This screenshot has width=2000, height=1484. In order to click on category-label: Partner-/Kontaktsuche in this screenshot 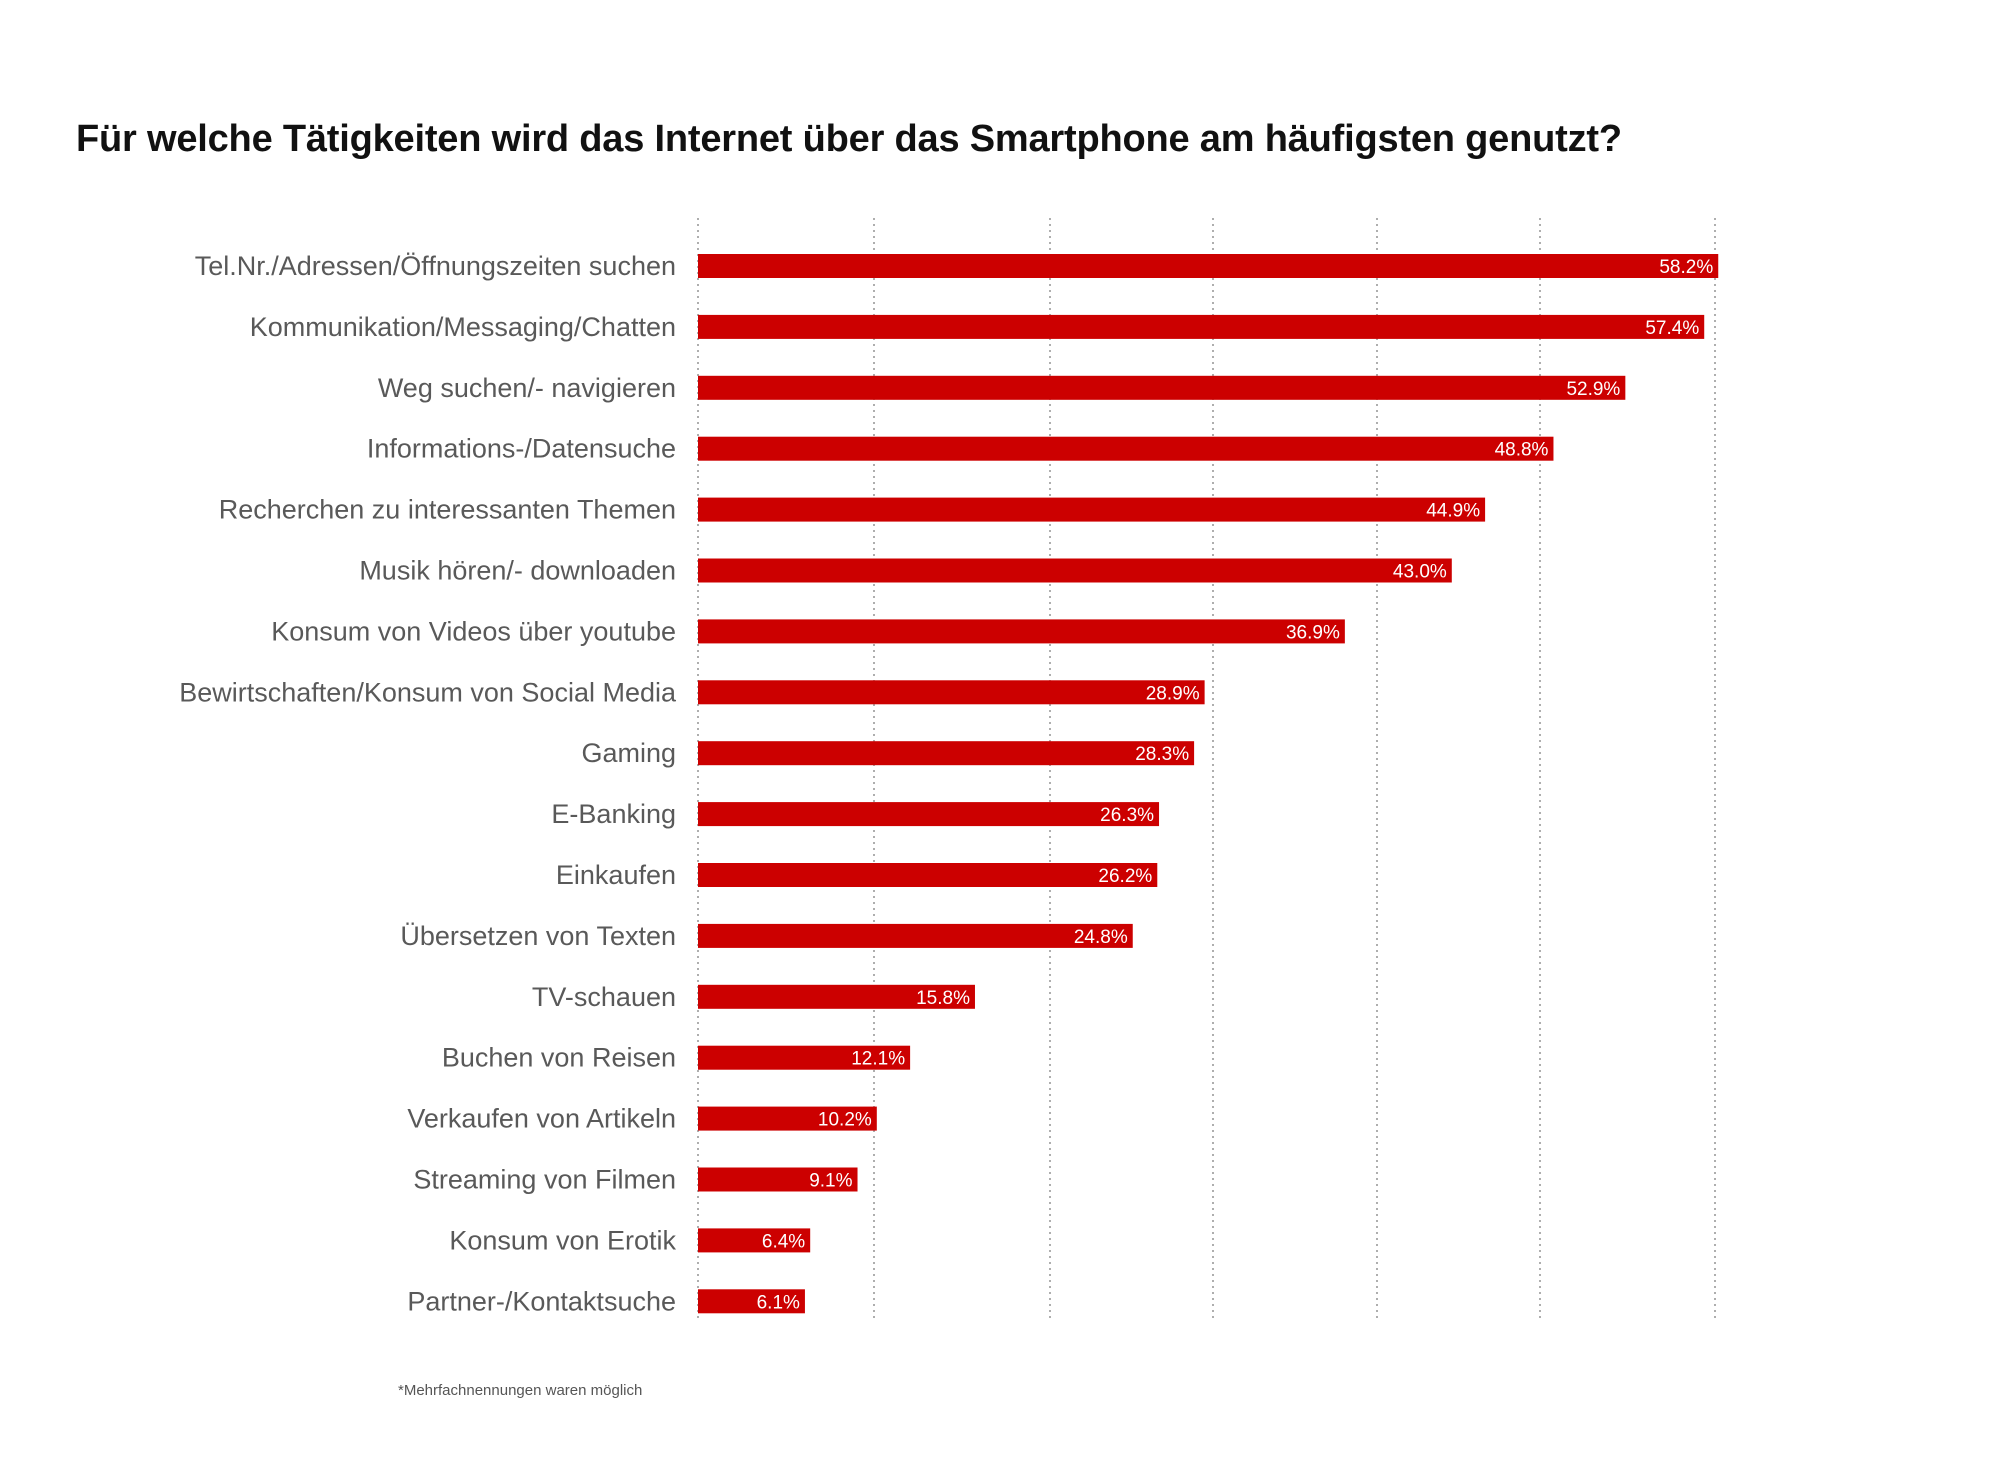, I will do `click(541, 1301)`.